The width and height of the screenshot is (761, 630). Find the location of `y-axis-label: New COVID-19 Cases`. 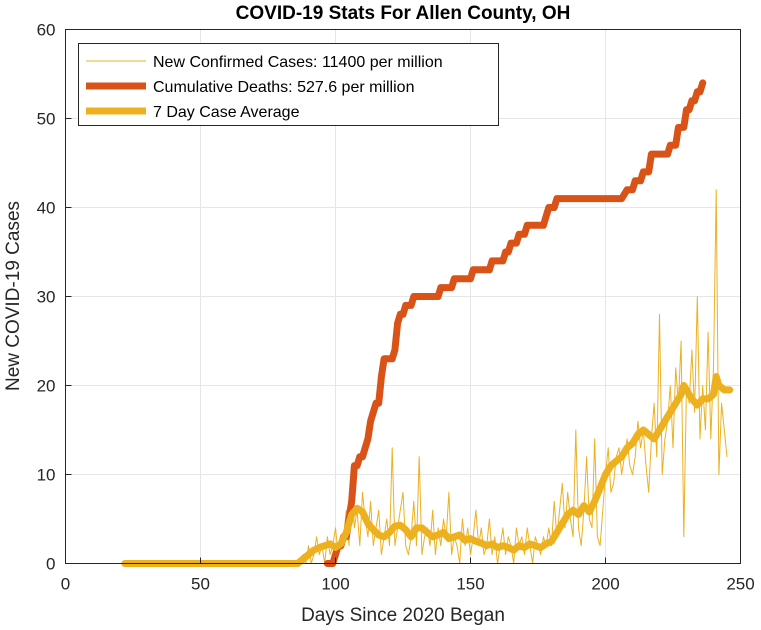

y-axis-label: New COVID-19 Cases is located at coordinates (13, 296).